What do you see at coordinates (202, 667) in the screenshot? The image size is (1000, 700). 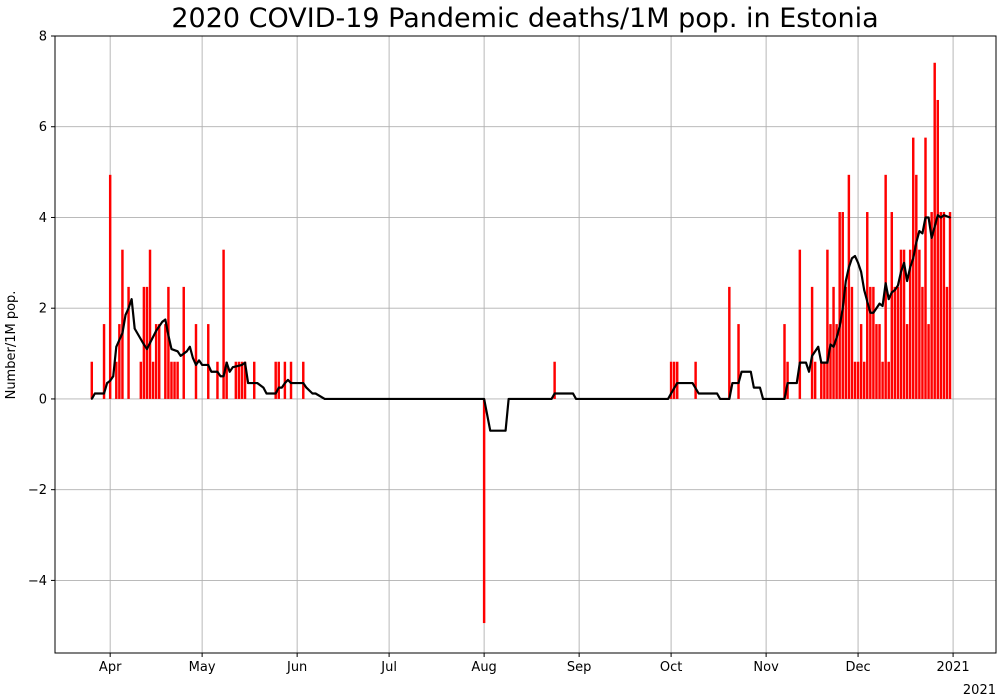 I see `x-tick-label-1: May` at bounding box center [202, 667].